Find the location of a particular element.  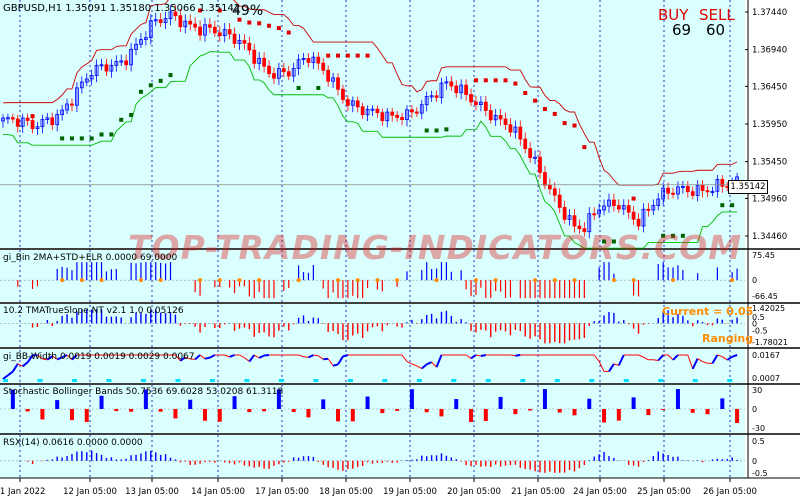

status-ranging: Ranging is located at coordinates (728, 338).